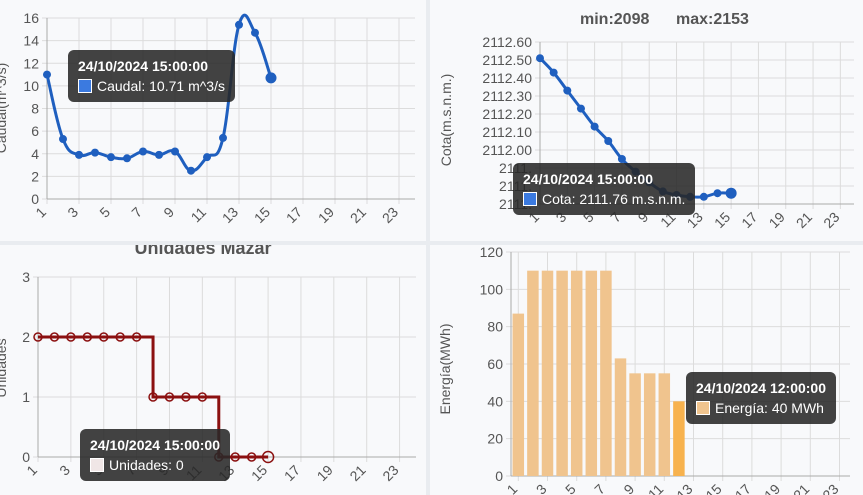 The height and width of the screenshot is (495, 863). What do you see at coordinates (35, 109) in the screenshot?
I see `y-tick-label: 8` at bounding box center [35, 109].